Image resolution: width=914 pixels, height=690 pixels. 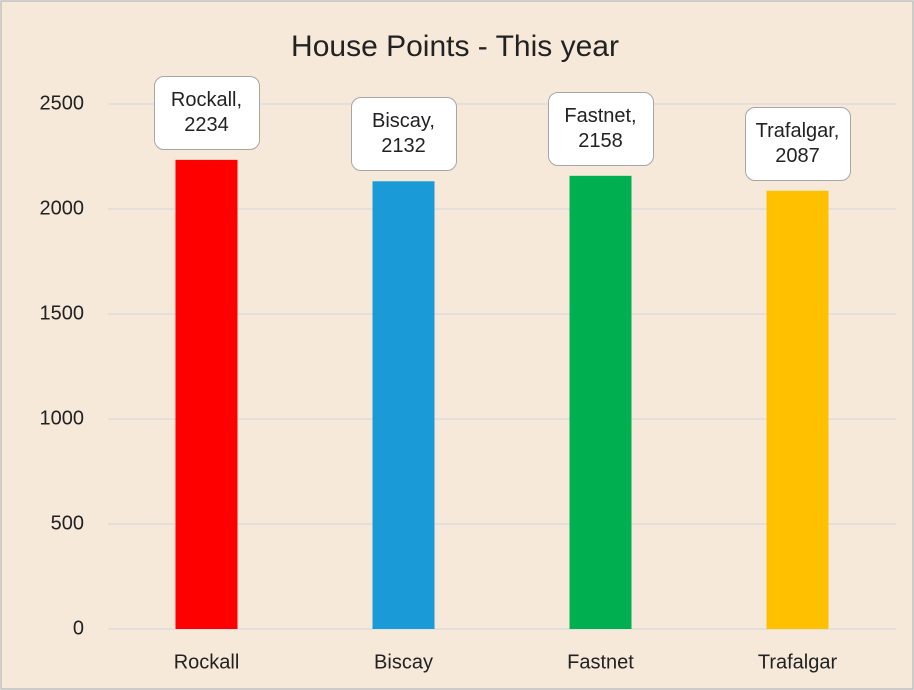 I want to click on y-tick-label: 1500, so click(x=62, y=313).